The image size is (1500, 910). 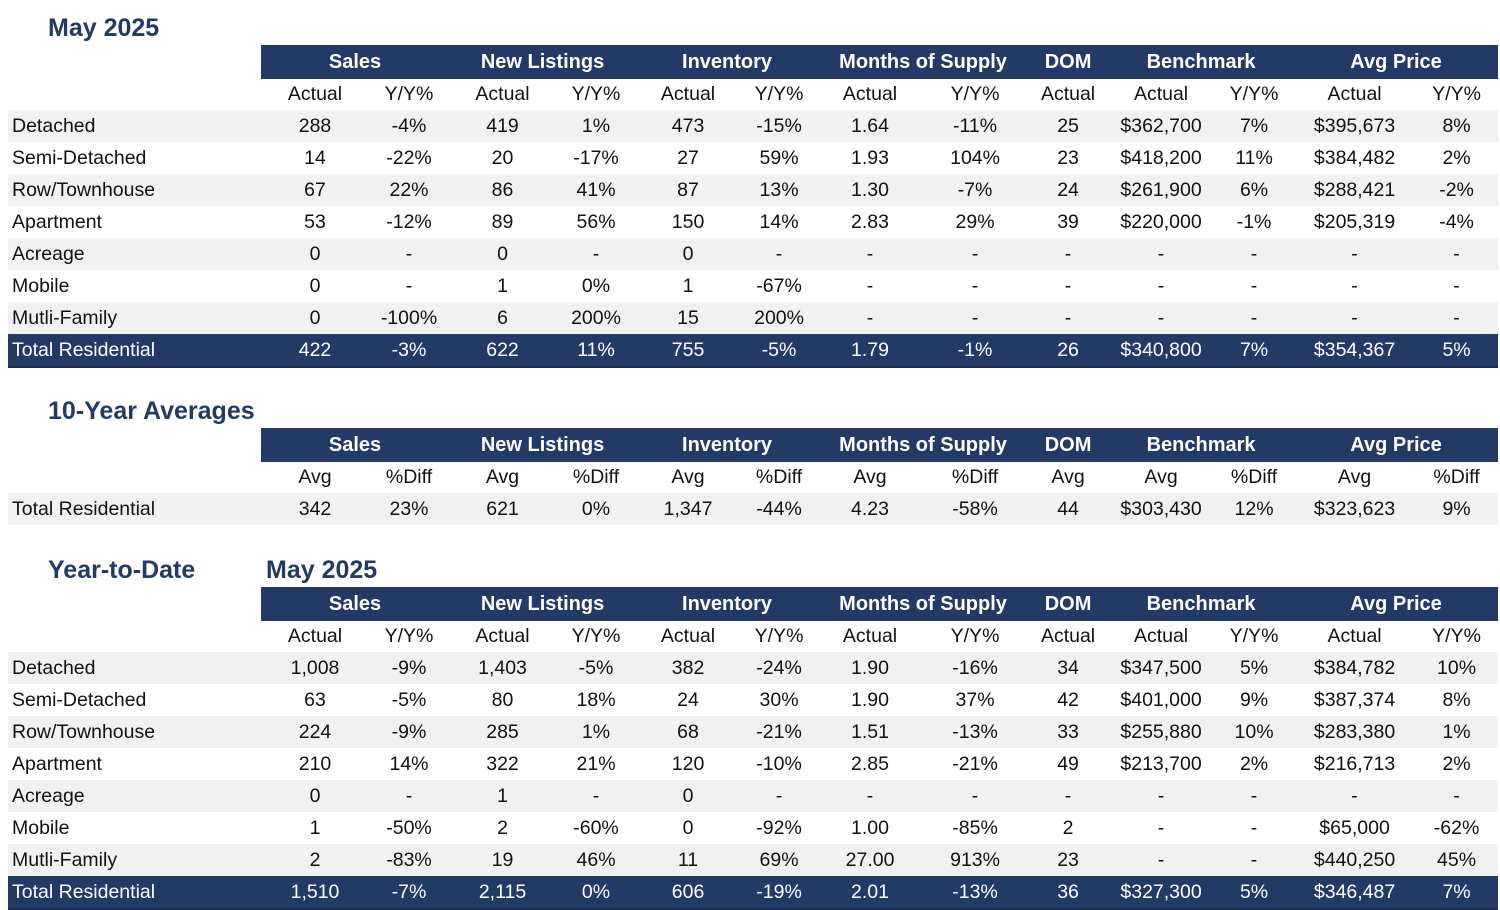 What do you see at coordinates (870, 190) in the screenshot?
I see `table-cell: 1.30` at bounding box center [870, 190].